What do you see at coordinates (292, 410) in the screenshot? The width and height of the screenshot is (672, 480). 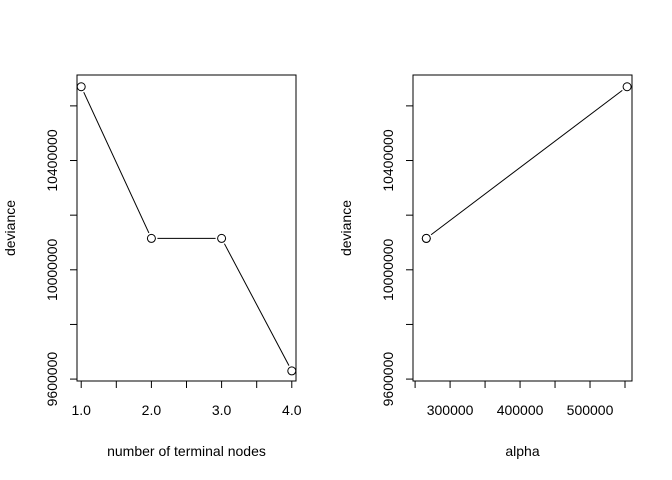 I see `x-tick-label: 4.0` at bounding box center [292, 410].